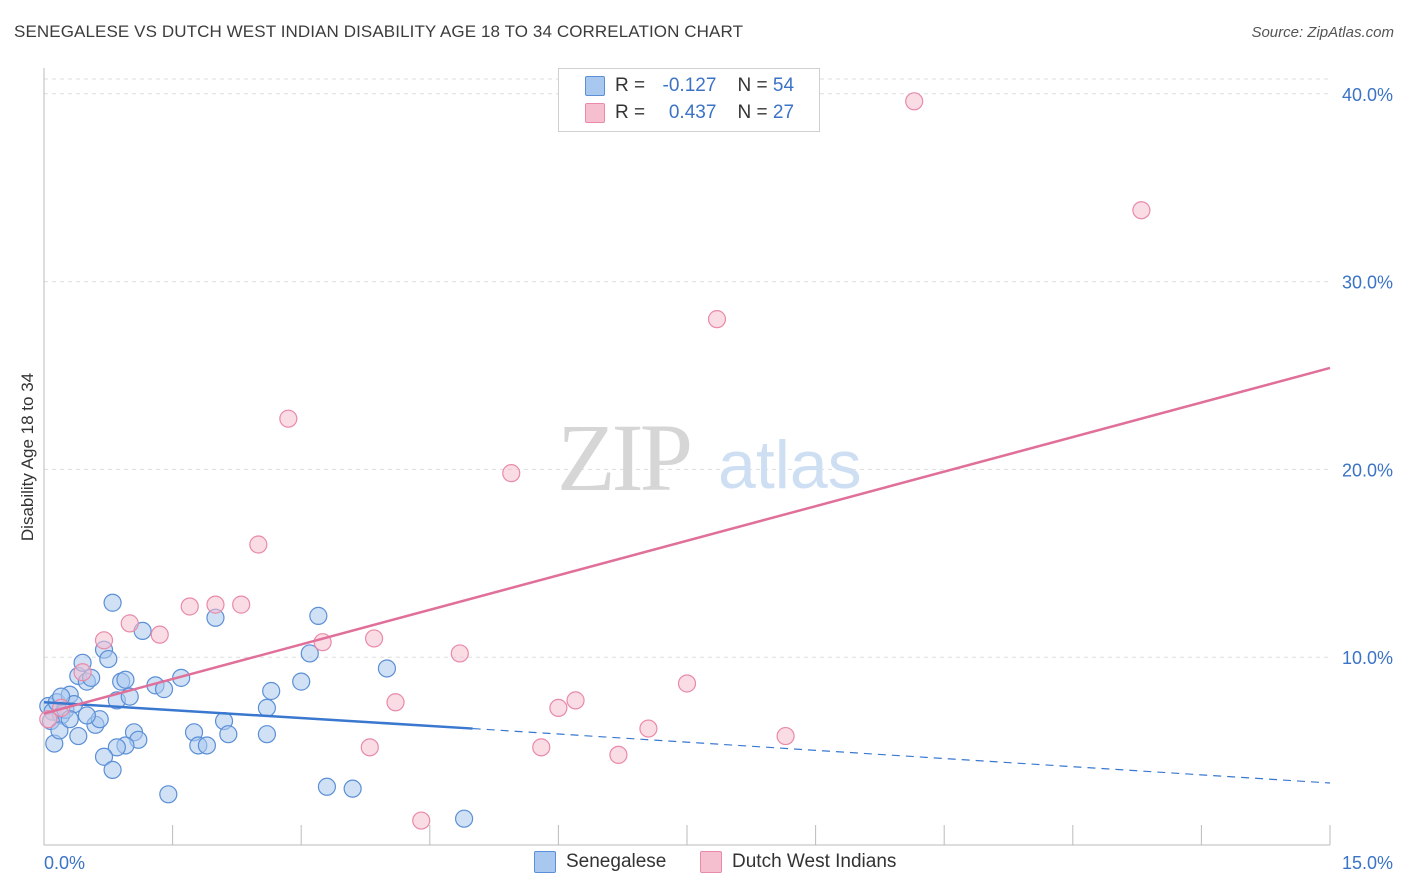 The height and width of the screenshot is (892, 1406). What do you see at coordinates (814, 861) in the screenshot?
I see `series-label: Dutch West Indians` at bounding box center [814, 861].